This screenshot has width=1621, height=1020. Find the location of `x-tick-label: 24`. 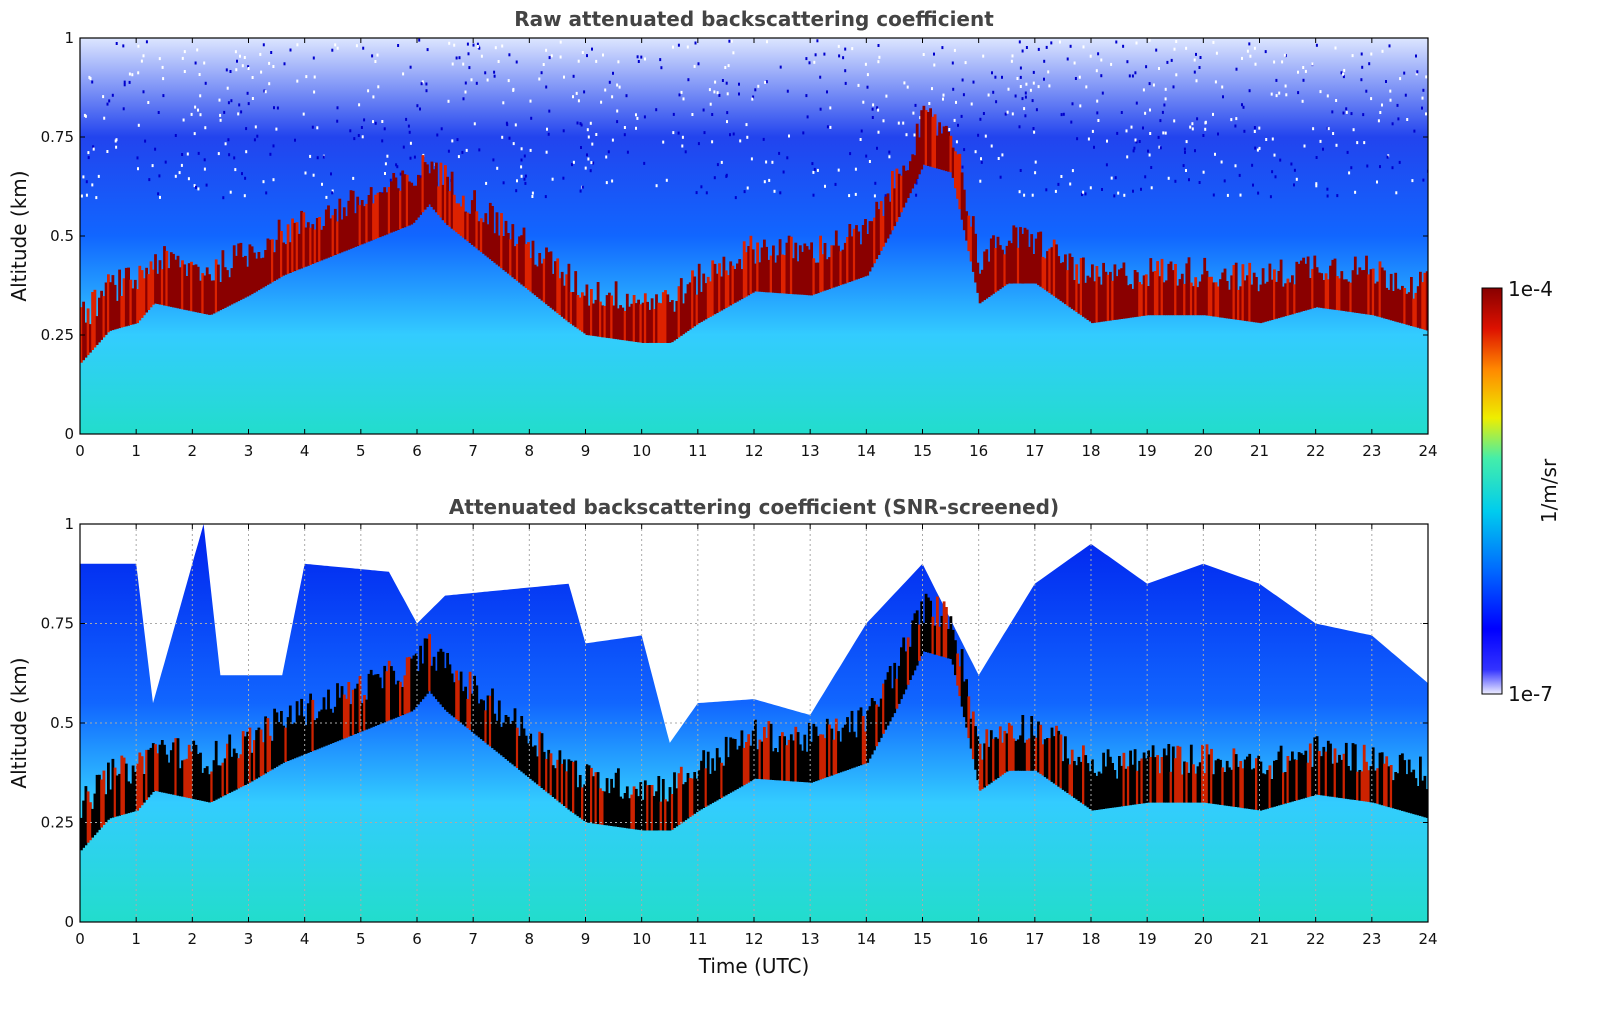

x-tick-label: 24 is located at coordinates (1427, 939).